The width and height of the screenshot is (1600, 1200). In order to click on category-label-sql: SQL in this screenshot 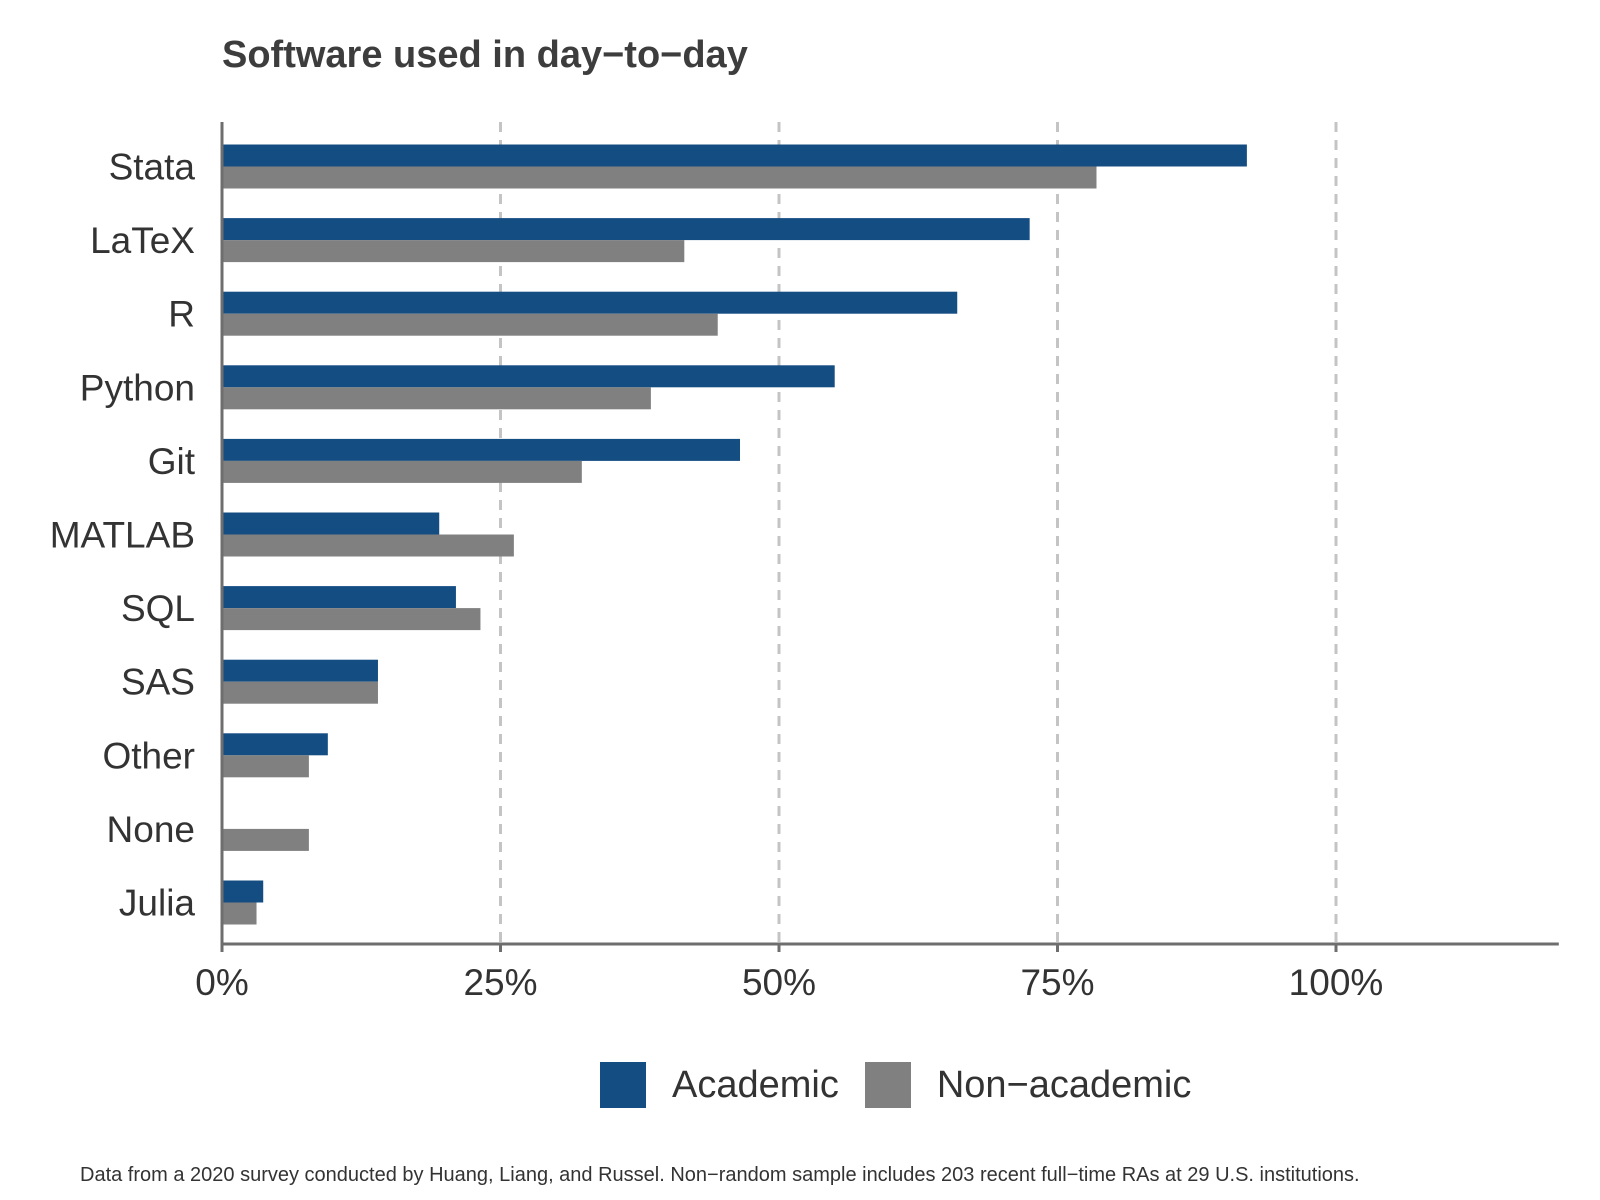, I will do `click(158, 608)`.